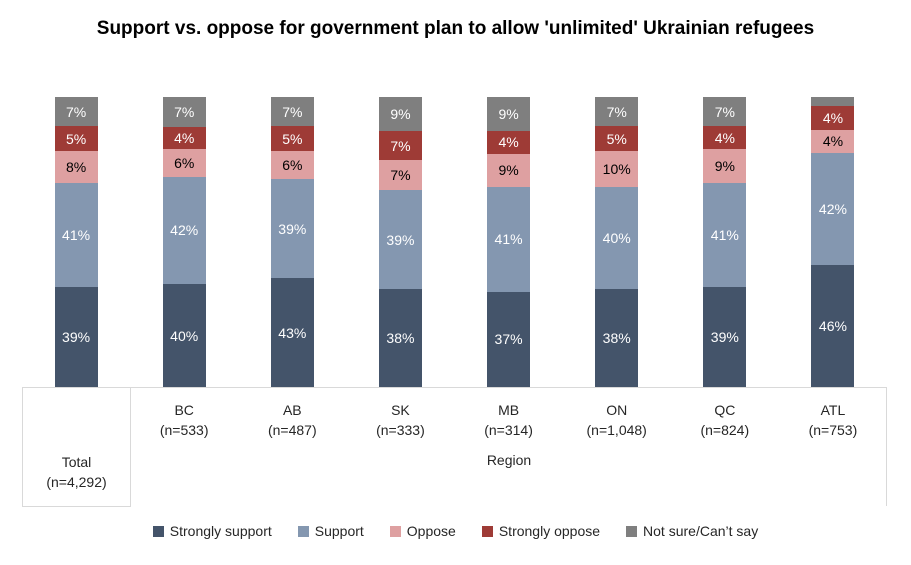  I want to click on bar-value-label: 37%, so click(508, 339).